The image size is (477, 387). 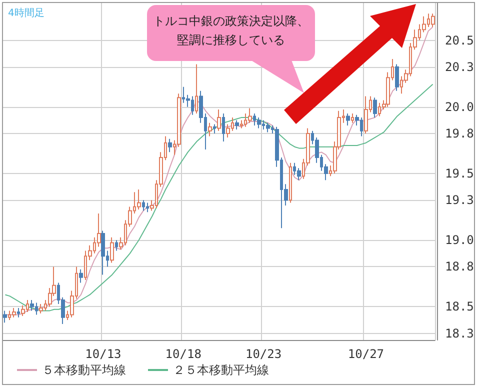 What do you see at coordinates (459, 133) in the screenshot?
I see `y-tick-label: 19.8` at bounding box center [459, 133].